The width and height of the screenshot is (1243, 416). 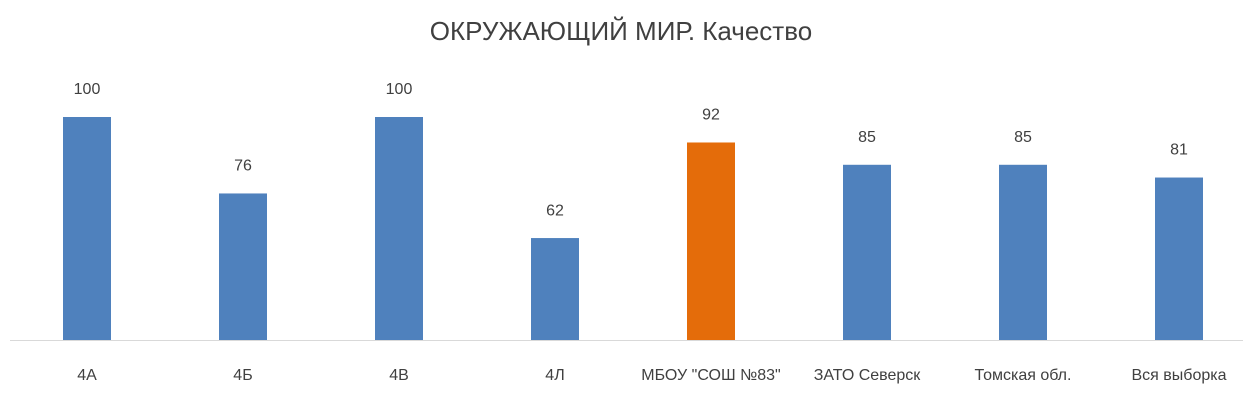 I want to click on data-label: 92, so click(x=711, y=115).